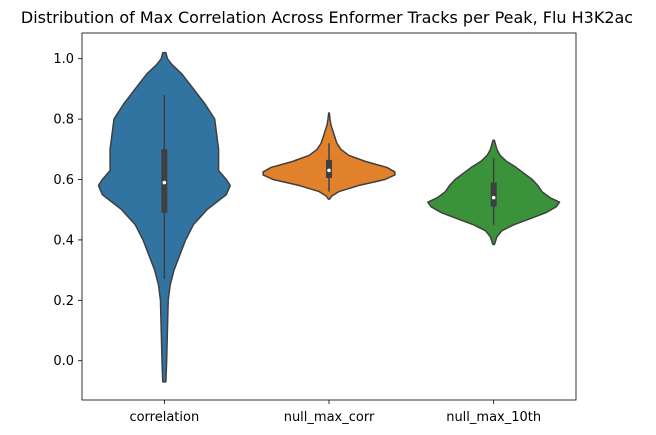 This screenshot has width=656, height=435. Describe the element at coordinates (63, 361) in the screenshot. I see `y-tick-label: 0.0` at that location.